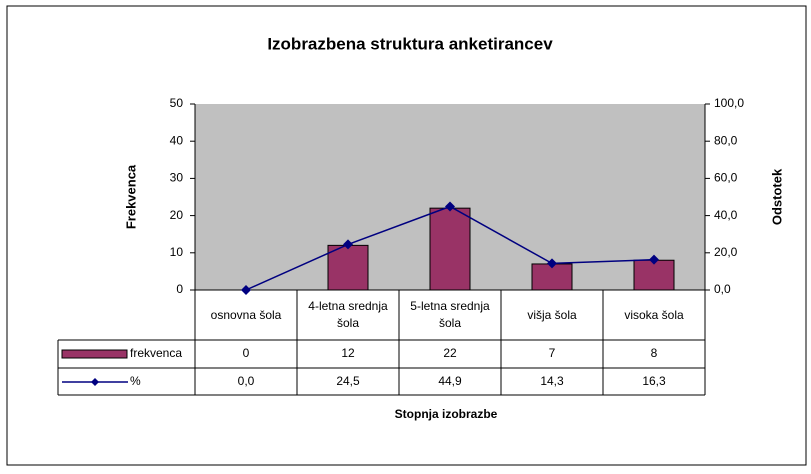 The height and width of the screenshot is (474, 811). What do you see at coordinates (246, 381) in the screenshot?
I see `table-cell: 0,0` at bounding box center [246, 381].